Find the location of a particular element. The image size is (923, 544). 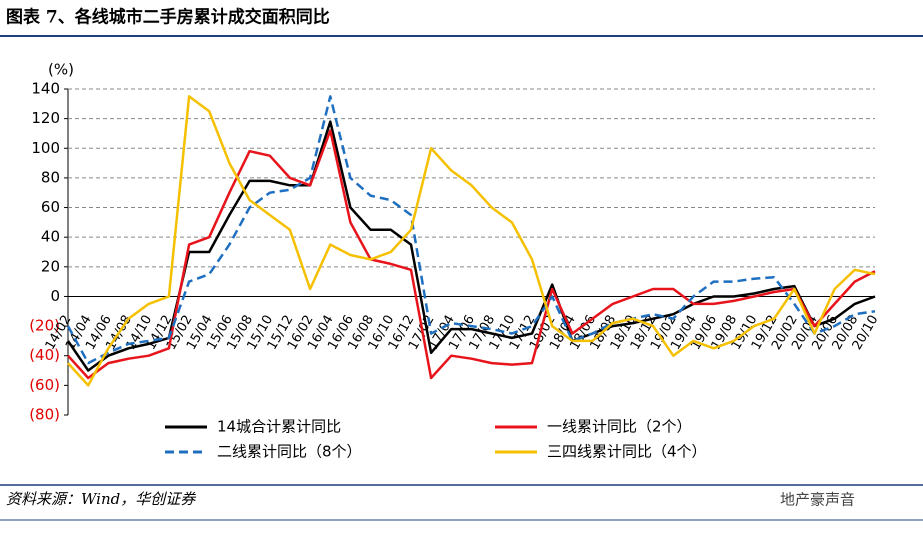

y-tick-label: (60) is located at coordinates (44, 385).